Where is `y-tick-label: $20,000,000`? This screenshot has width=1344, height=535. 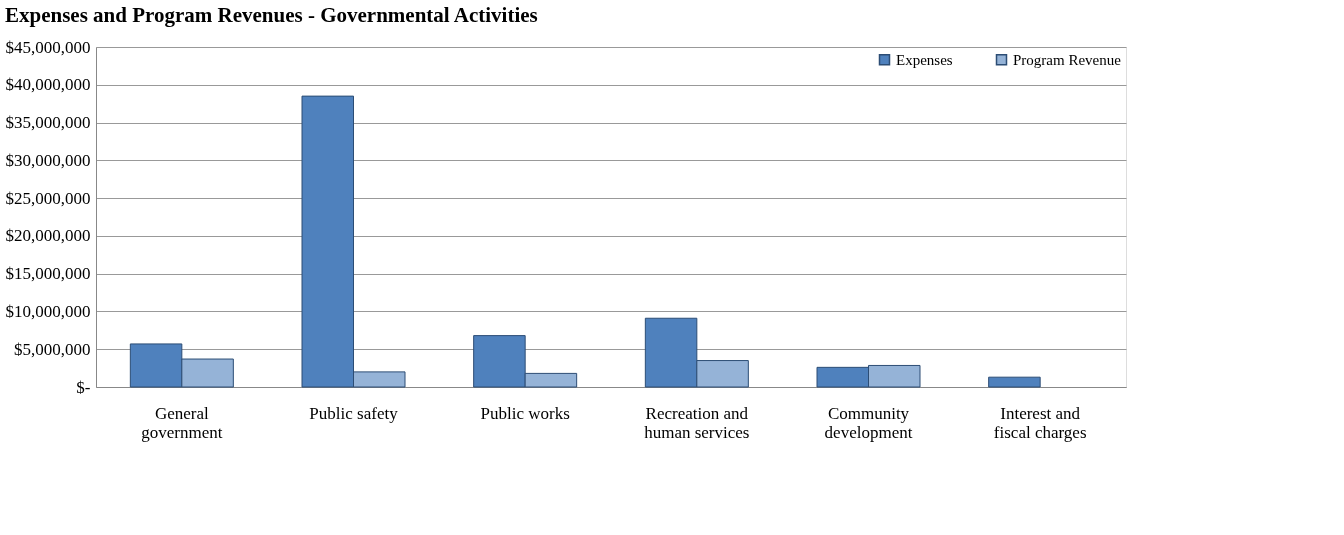
y-tick-label: $20,000,000 is located at coordinates (48, 236).